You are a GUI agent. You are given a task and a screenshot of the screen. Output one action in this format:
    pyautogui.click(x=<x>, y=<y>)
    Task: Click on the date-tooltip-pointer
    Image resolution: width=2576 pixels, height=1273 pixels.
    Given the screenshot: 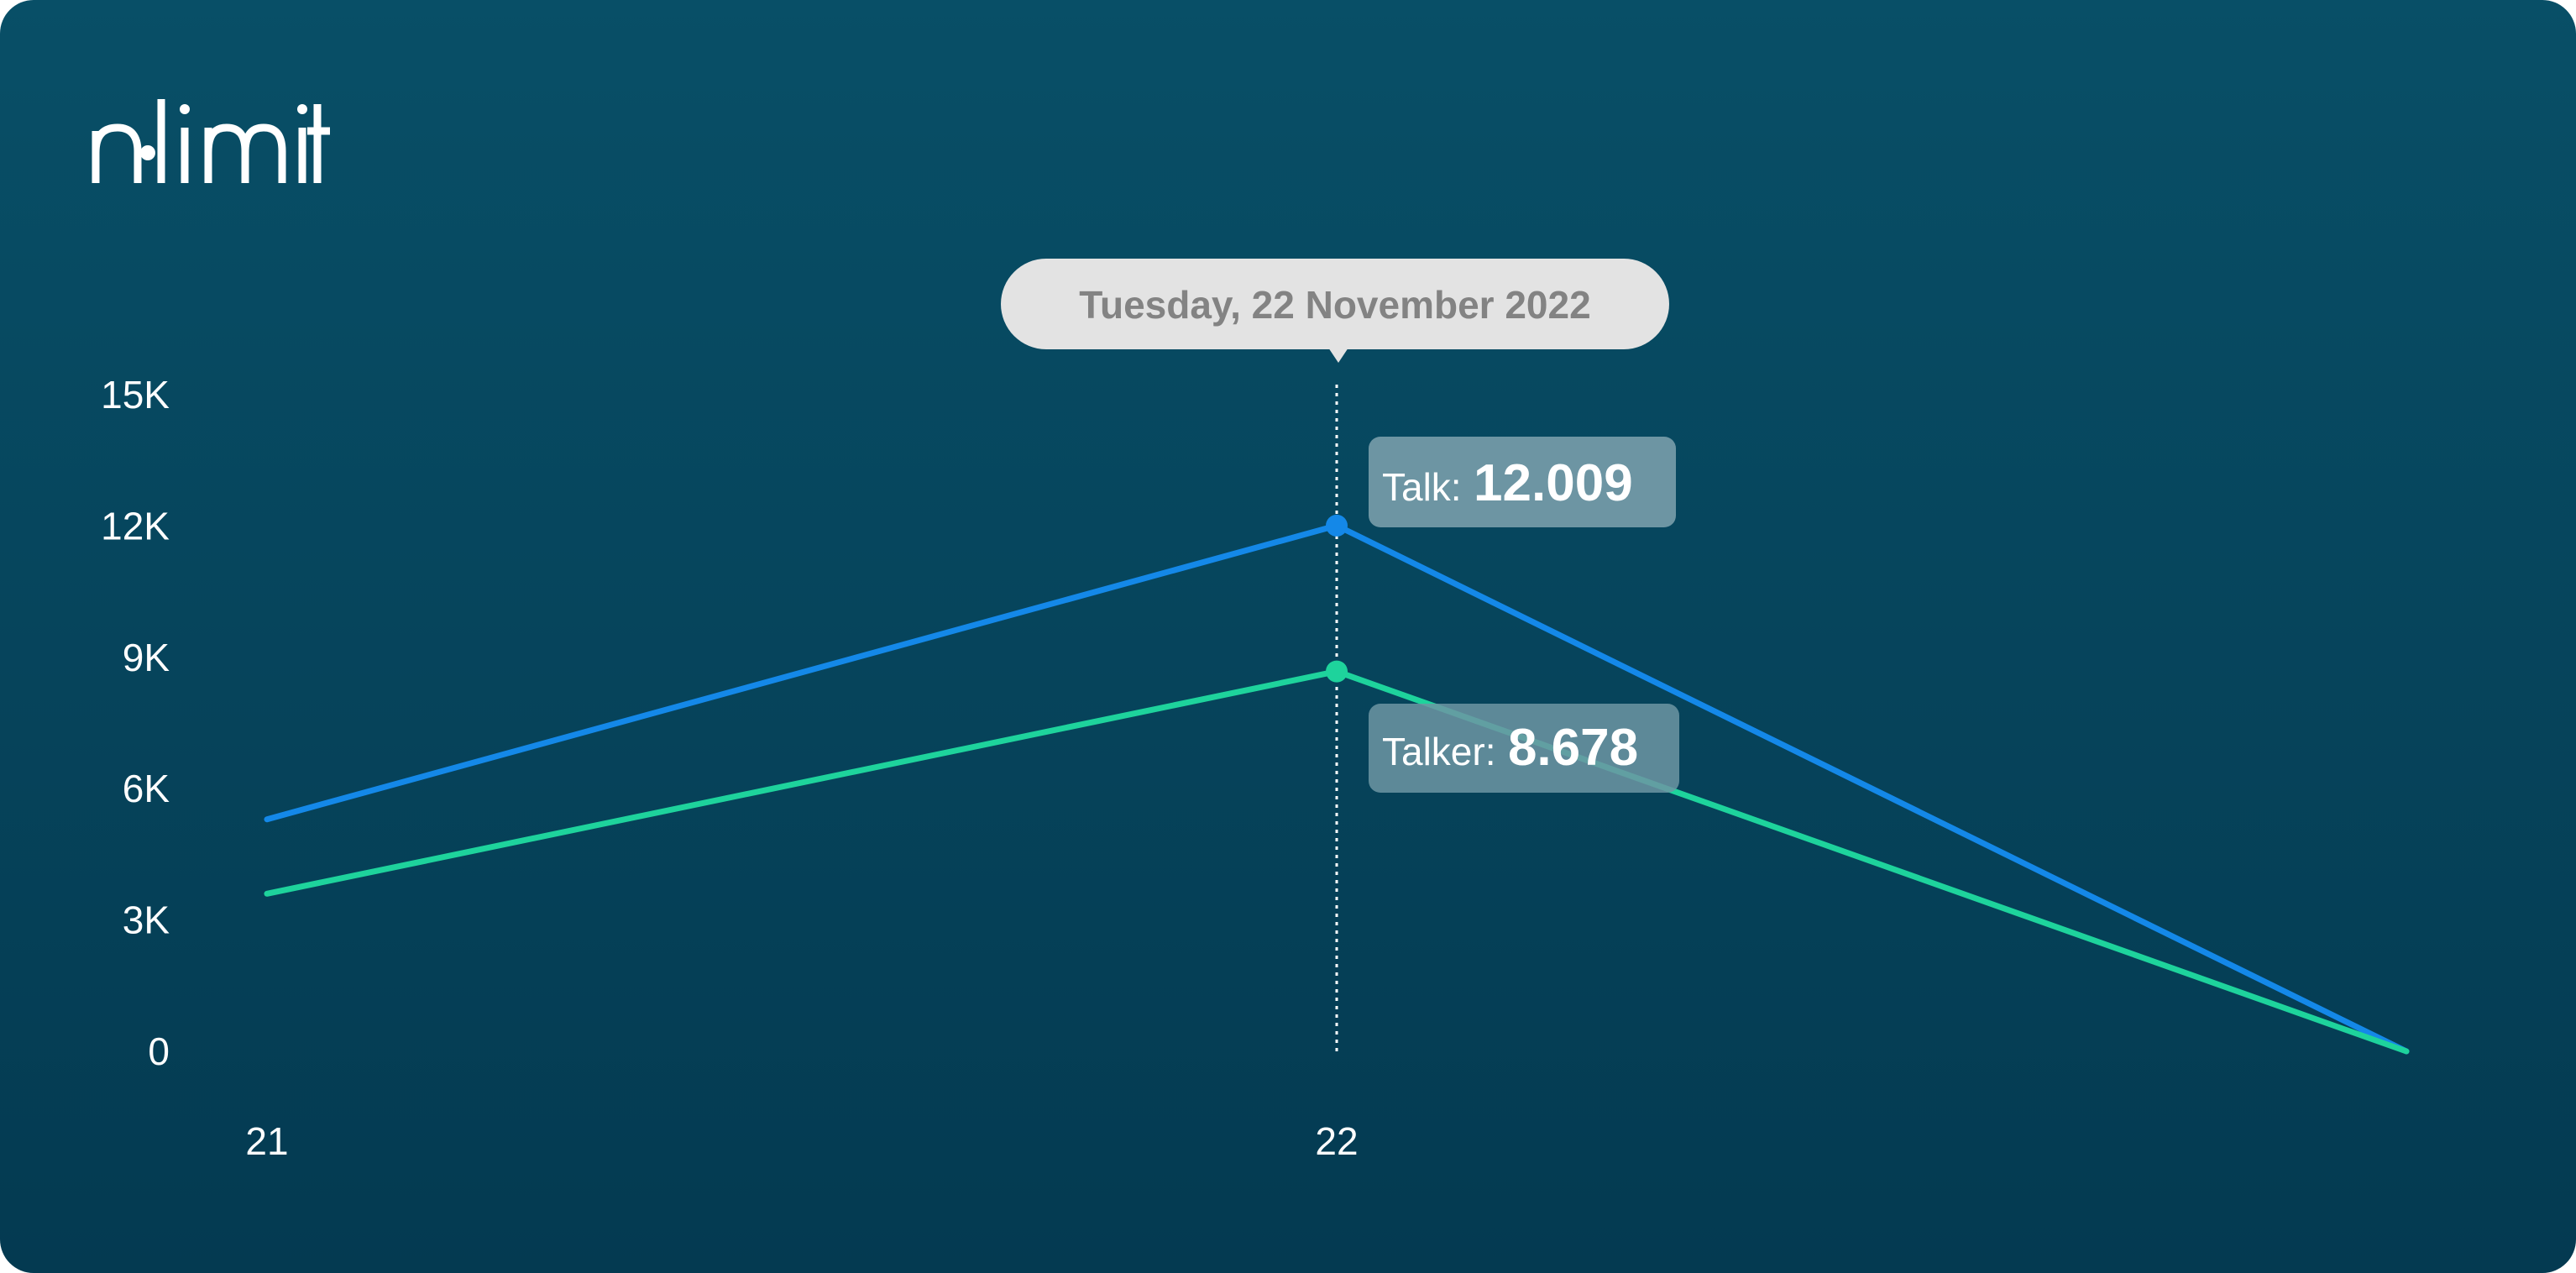 What is the action you would take?
    pyautogui.click(x=1338, y=355)
    